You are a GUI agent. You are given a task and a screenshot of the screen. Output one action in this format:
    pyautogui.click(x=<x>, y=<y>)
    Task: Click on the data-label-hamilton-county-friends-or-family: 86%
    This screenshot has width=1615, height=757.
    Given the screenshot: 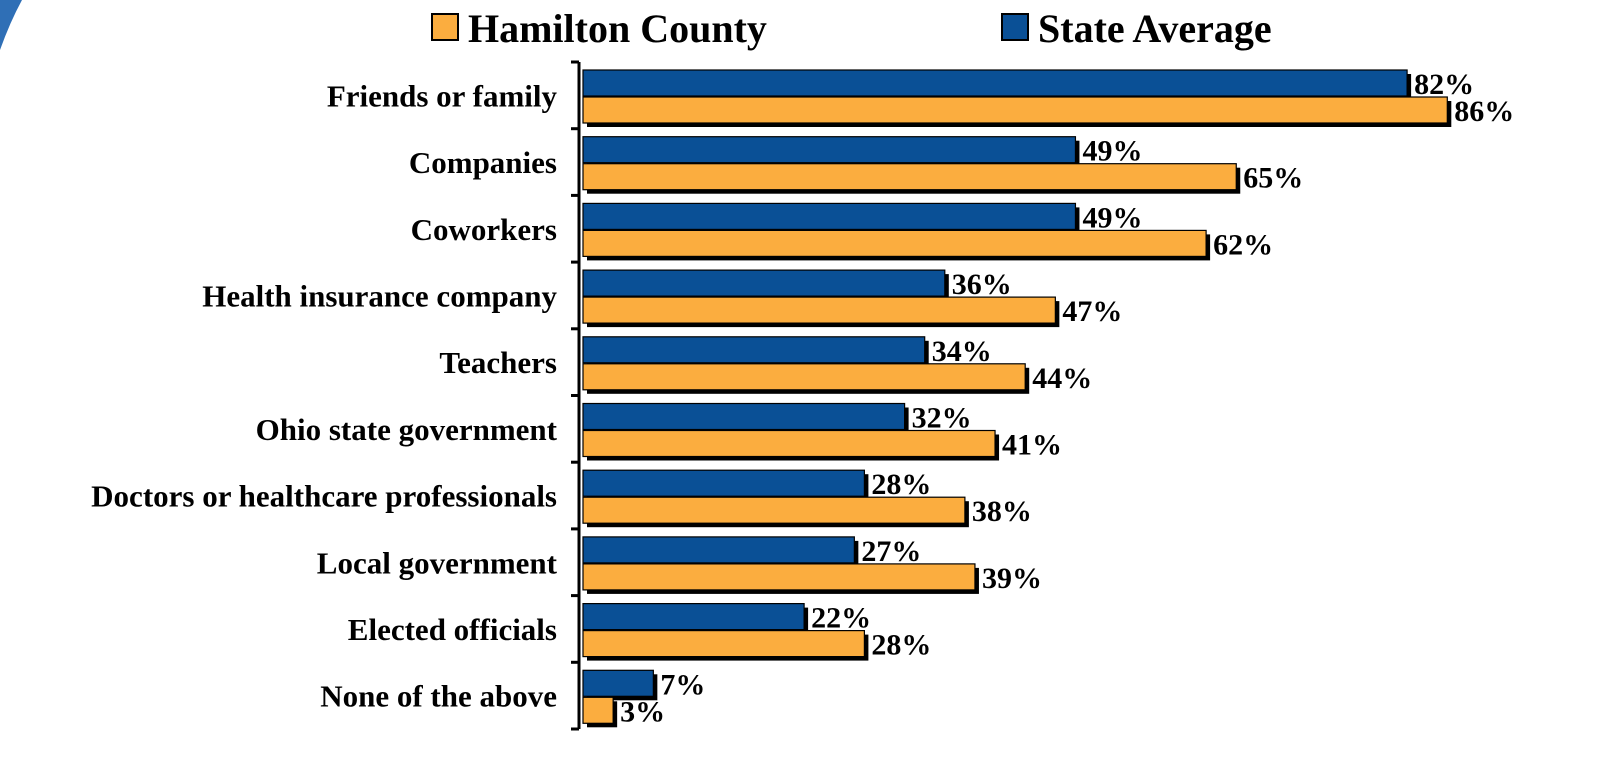 What is the action you would take?
    pyautogui.click(x=1484, y=111)
    